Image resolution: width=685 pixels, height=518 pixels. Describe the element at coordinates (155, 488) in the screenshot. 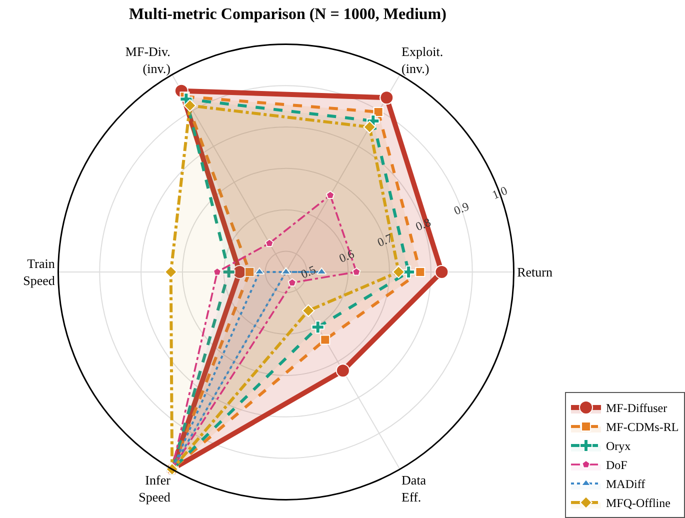

I see `spoke-label: Infer Speed` at that location.